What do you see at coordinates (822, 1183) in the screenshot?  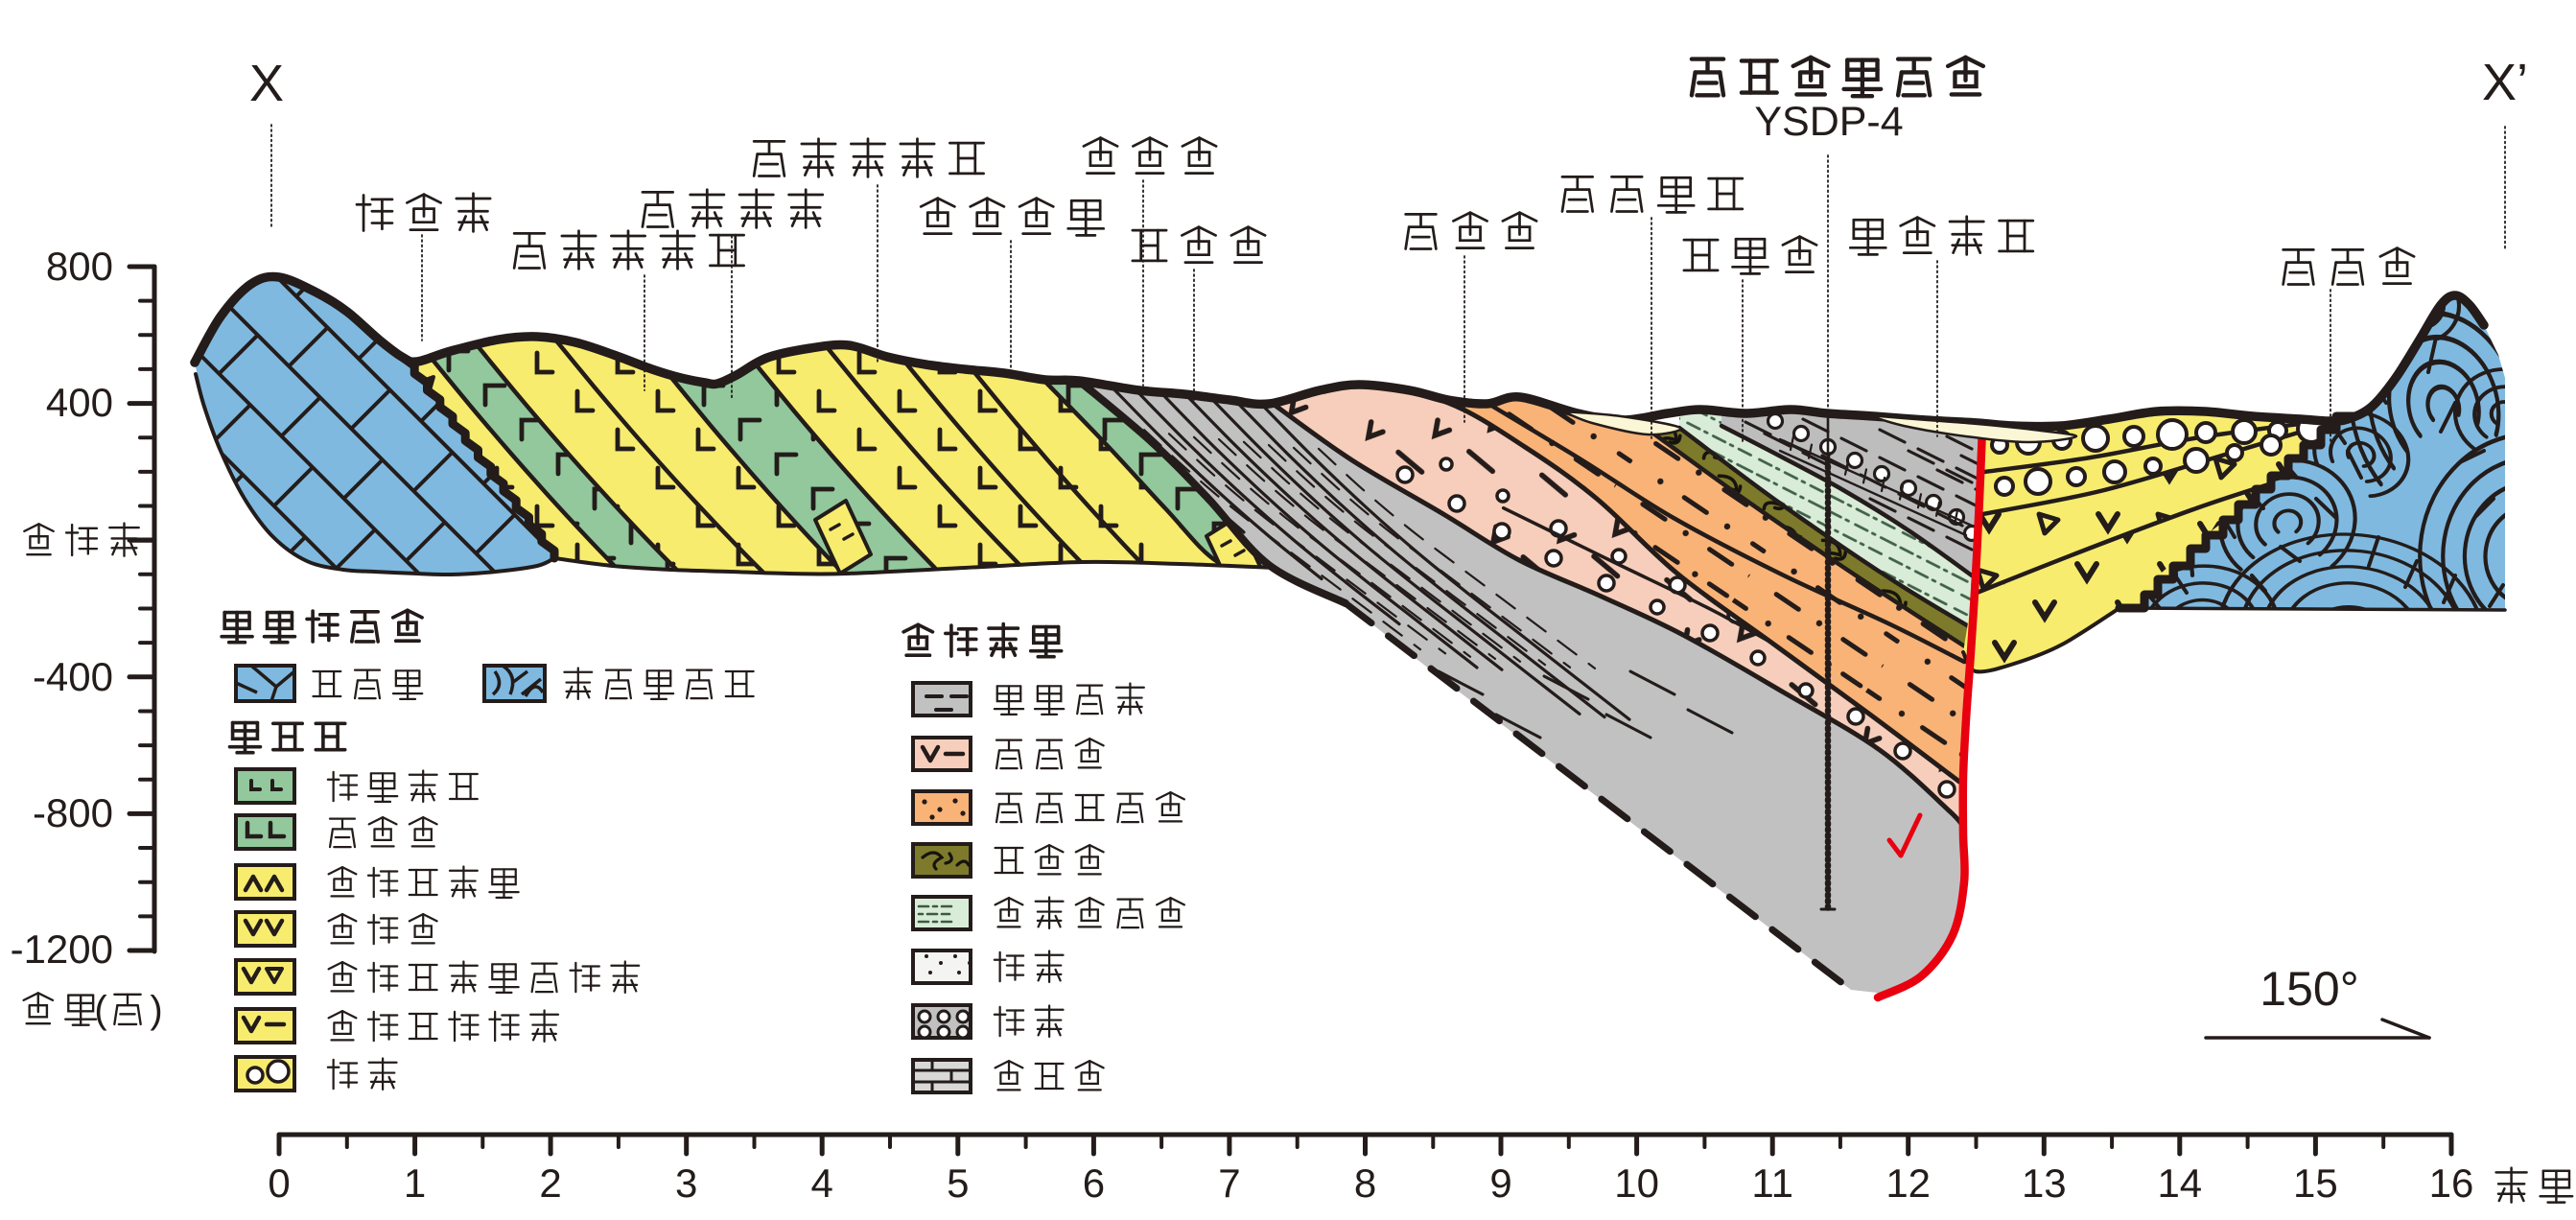 I see `svg-text: 4` at bounding box center [822, 1183].